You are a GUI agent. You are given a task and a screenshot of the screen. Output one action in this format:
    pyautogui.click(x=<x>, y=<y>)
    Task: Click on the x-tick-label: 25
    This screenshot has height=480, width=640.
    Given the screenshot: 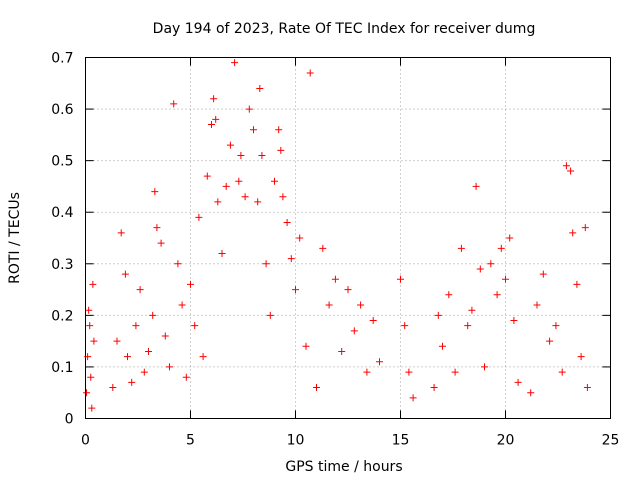 What is the action you would take?
    pyautogui.click(x=611, y=441)
    